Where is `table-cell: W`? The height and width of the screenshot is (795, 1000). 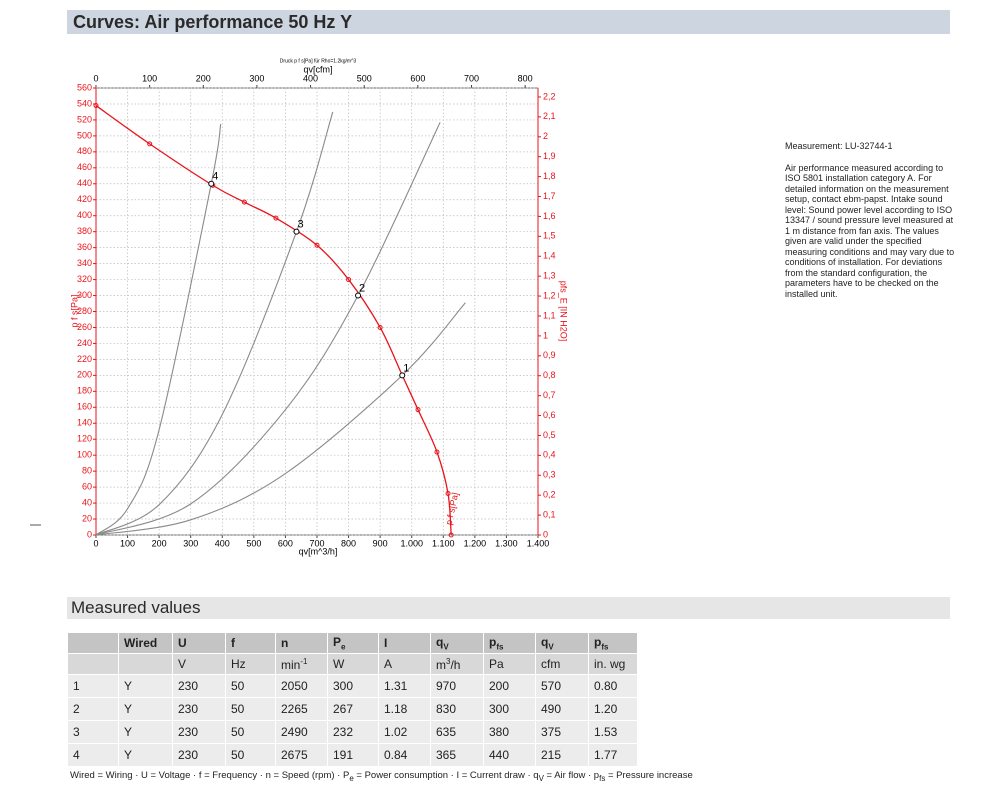 table-cell: W is located at coordinates (353, 664).